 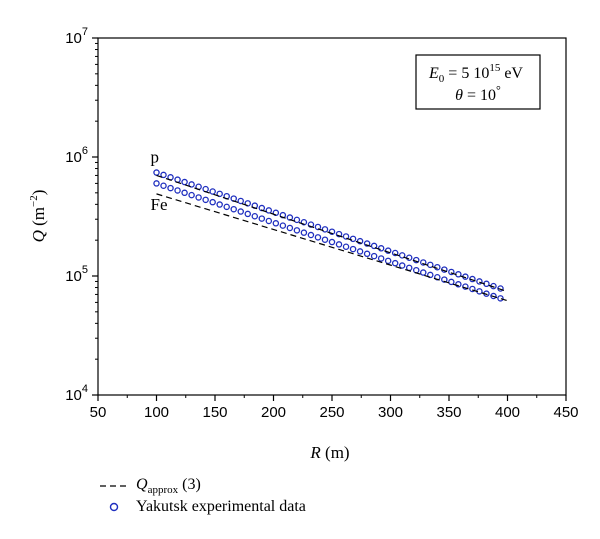 What do you see at coordinates (81, 215) in the screenshot?
I see `y-axis: 10⁴ 10⁵ 10⁶ 10⁷` at bounding box center [81, 215].